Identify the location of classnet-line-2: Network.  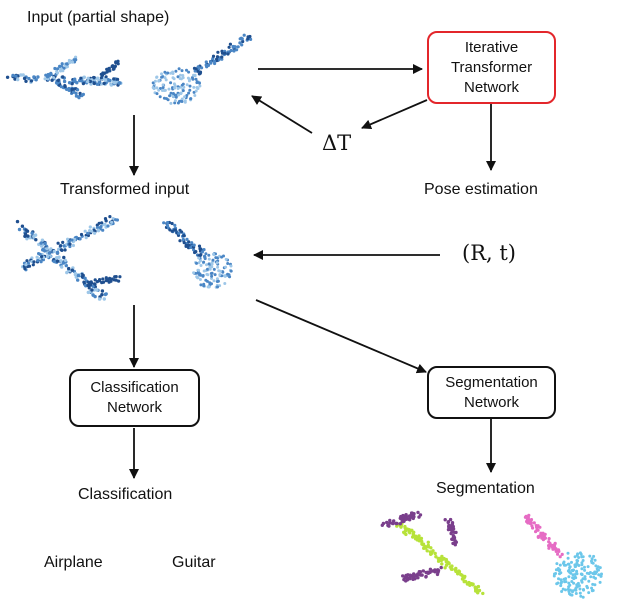
(134, 407).